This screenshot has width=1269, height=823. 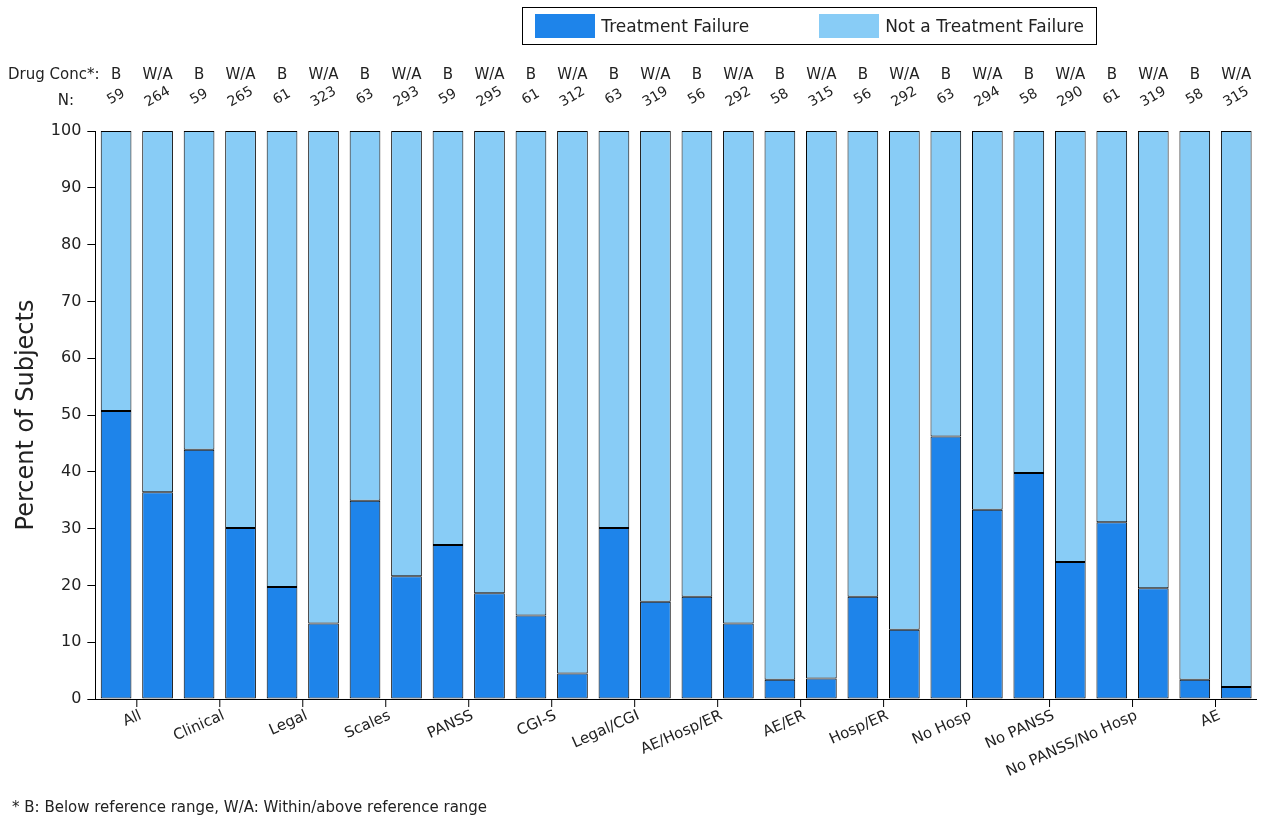 What do you see at coordinates (240, 96) in the screenshot?
I see `text: 265` at bounding box center [240, 96].